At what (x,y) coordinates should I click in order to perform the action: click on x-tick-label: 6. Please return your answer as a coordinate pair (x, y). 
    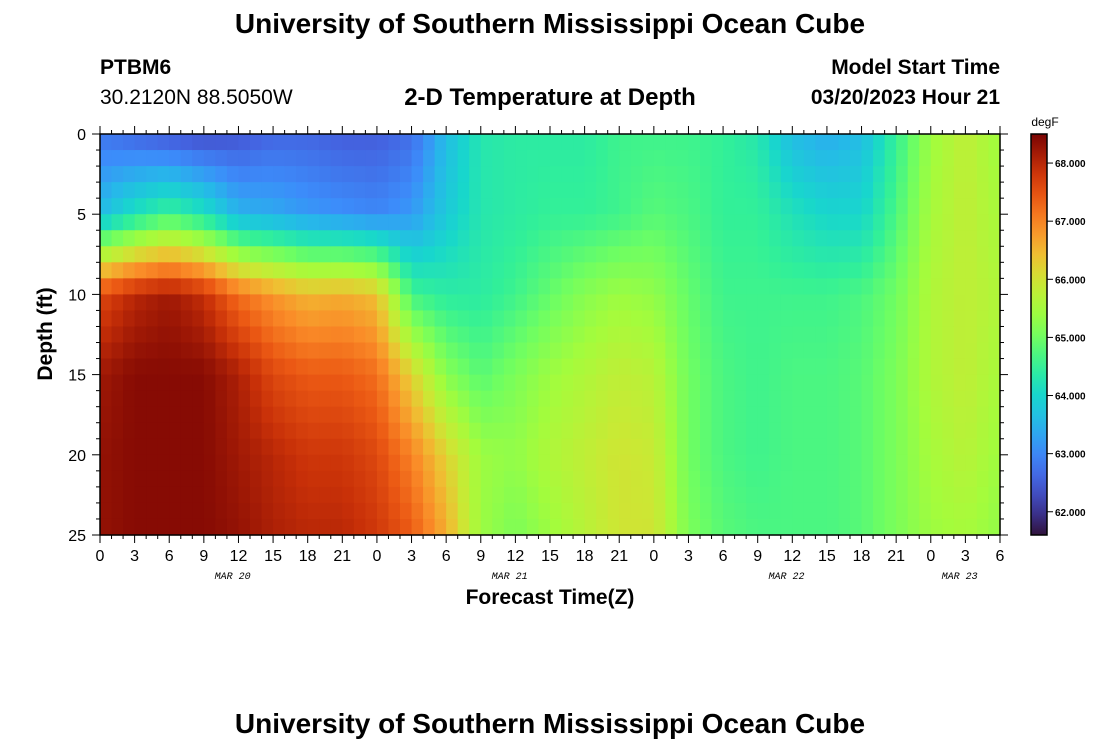
    Looking at the image, I should click on (446, 556).